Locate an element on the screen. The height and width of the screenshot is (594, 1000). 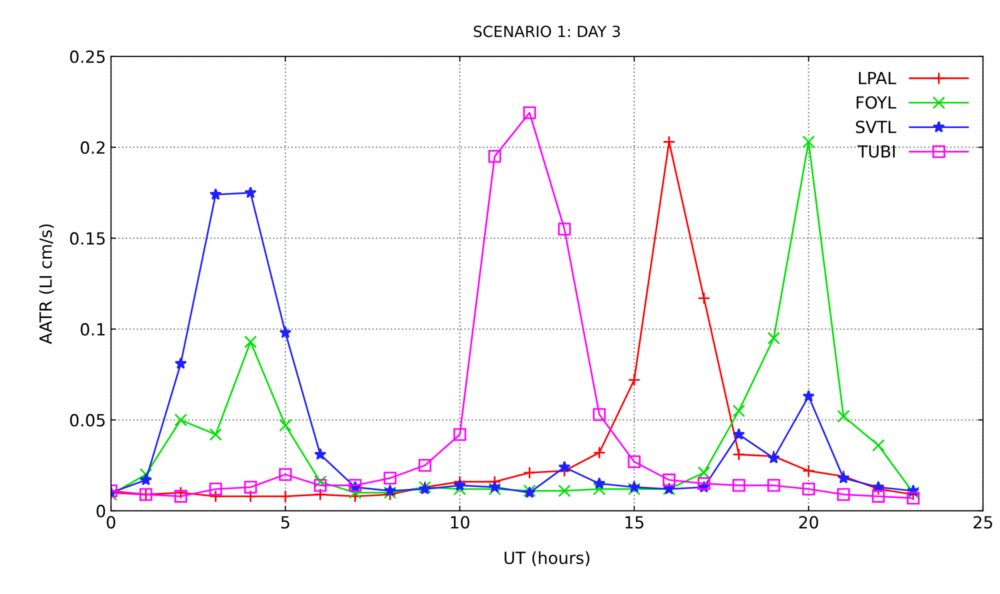
legend-label: FOYL is located at coordinates (876, 102).